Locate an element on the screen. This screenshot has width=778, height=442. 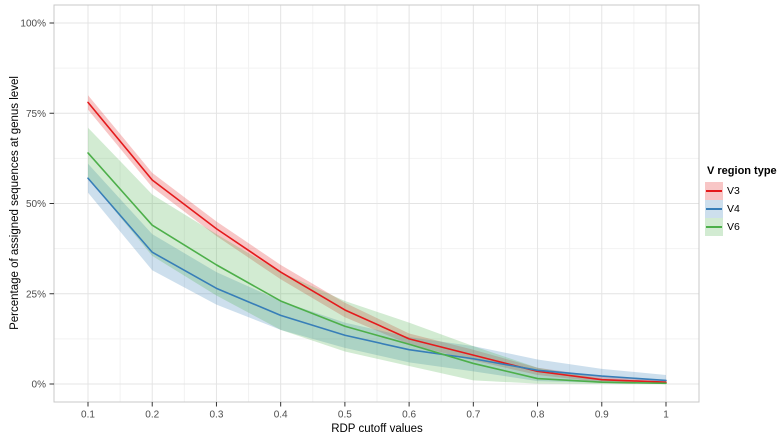
legend-label-v3: V3 is located at coordinates (733, 191).